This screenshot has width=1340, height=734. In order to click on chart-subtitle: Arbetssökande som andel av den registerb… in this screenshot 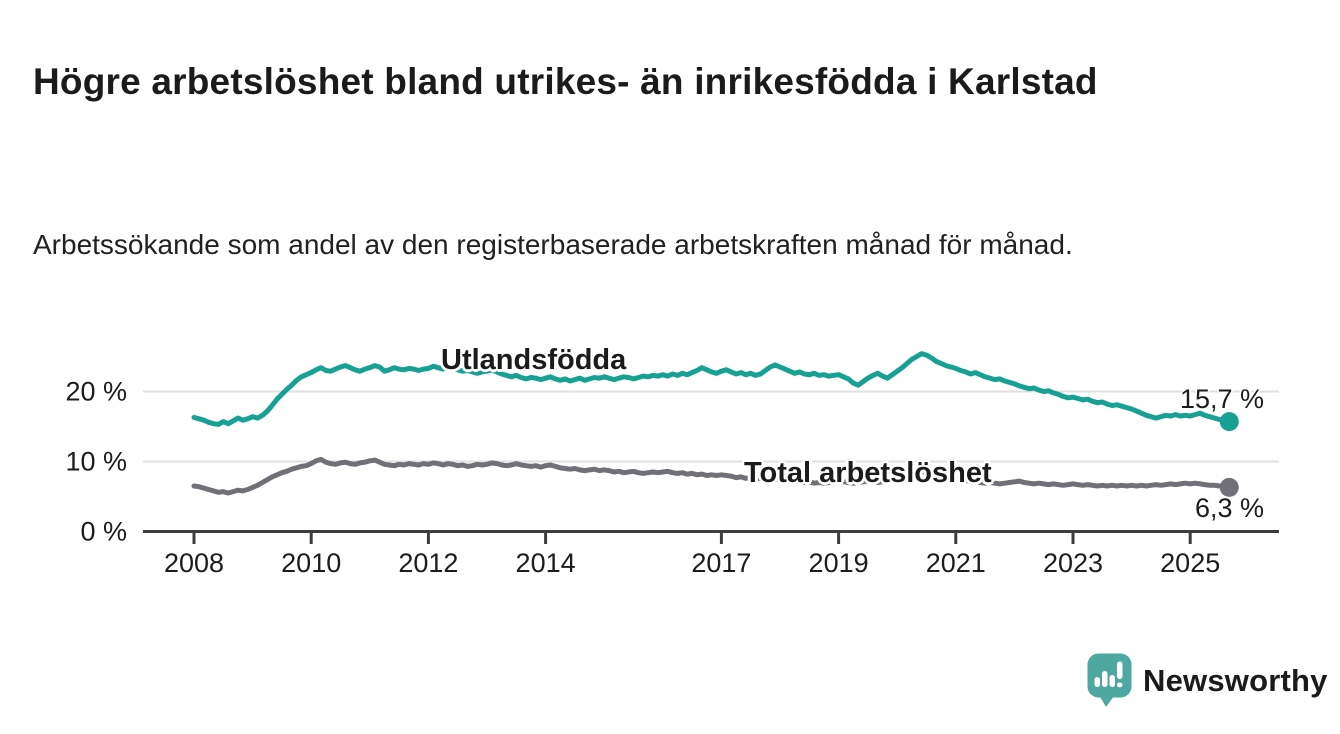, I will do `click(553, 244)`.